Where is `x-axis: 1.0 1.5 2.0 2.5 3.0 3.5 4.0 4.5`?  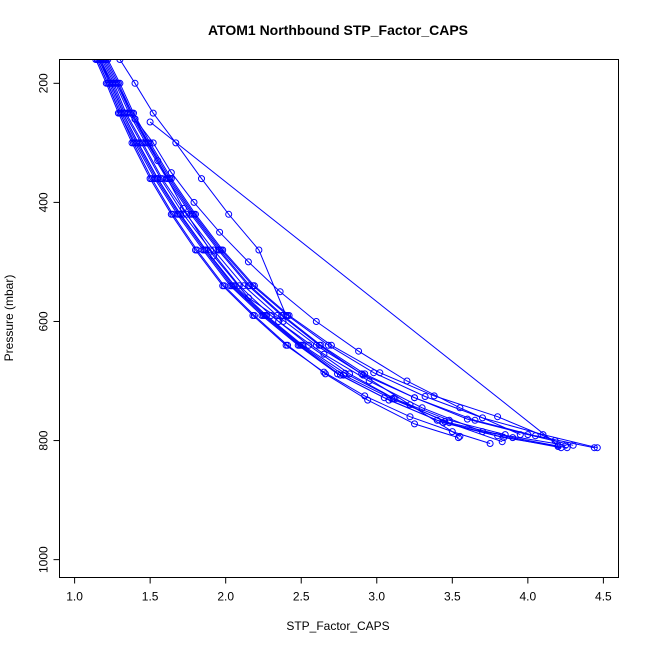
x-axis: 1.0 1.5 2.0 2.5 3.0 3.5 4.0 4.5 is located at coordinates (339, 590).